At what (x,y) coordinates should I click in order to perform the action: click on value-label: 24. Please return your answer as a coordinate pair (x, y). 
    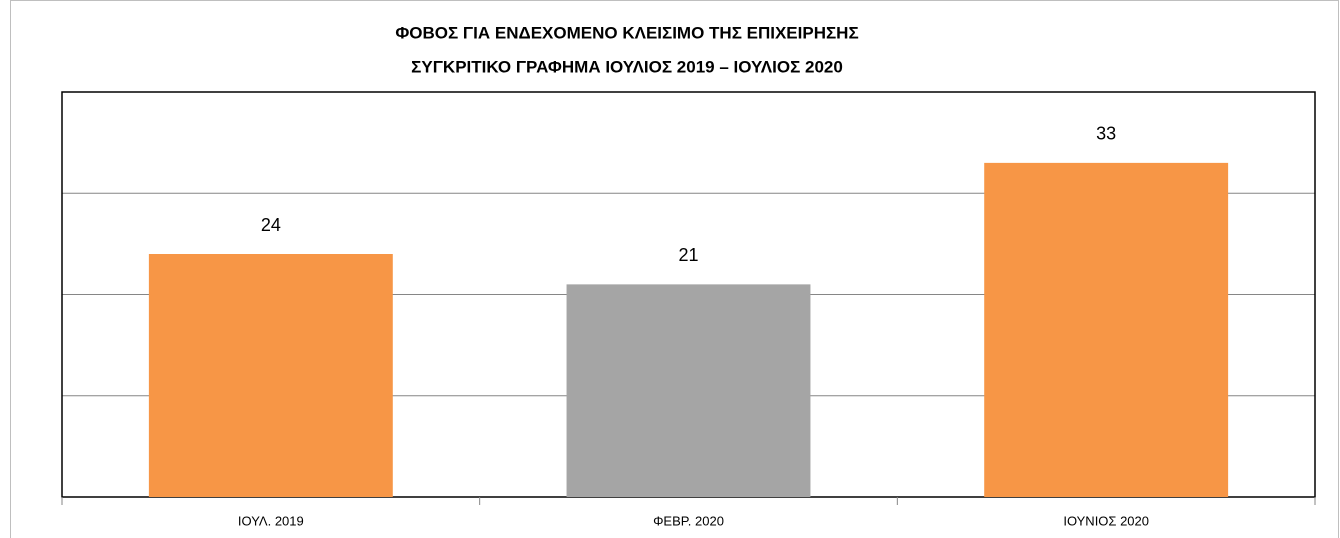
    Looking at the image, I should click on (271, 225).